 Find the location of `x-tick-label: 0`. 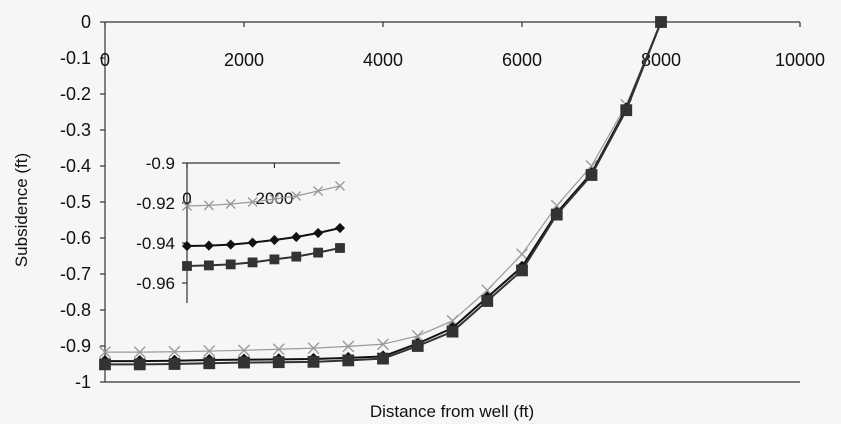

x-tick-label: 0 is located at coordinates (105, 60).